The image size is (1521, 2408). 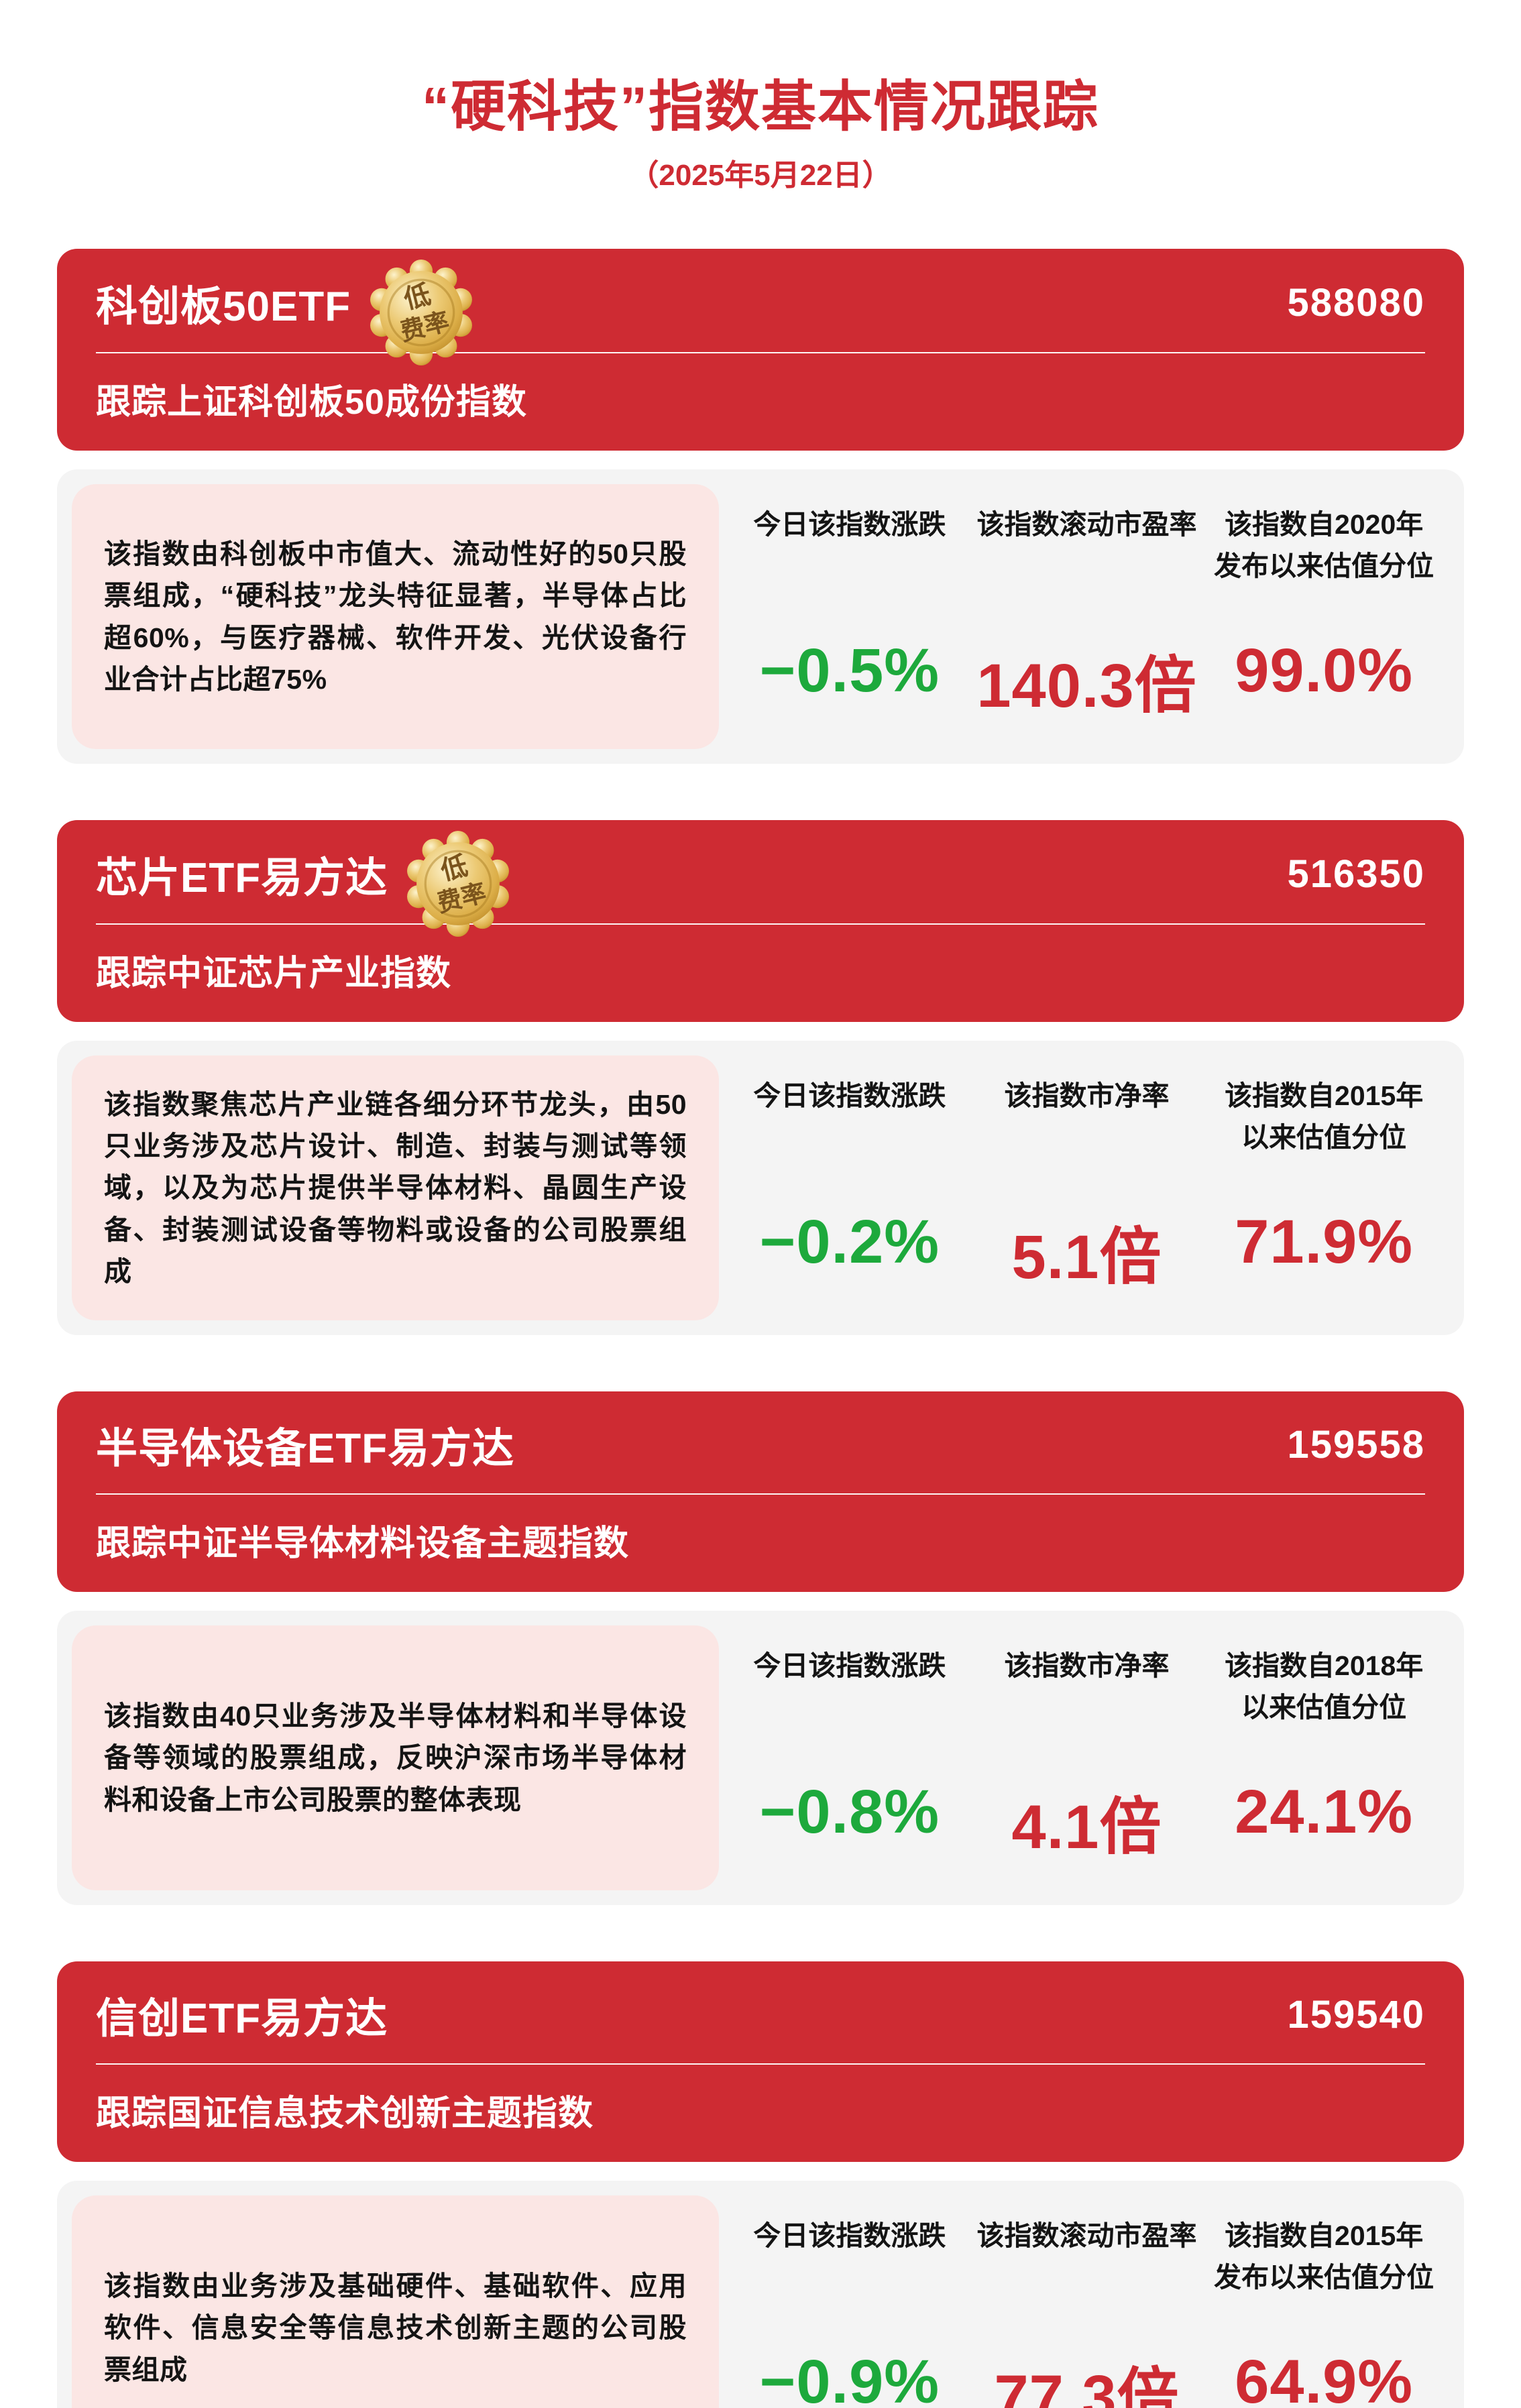 I want to click on metric-value: 140.3倍, so click(x=1086, y=686).